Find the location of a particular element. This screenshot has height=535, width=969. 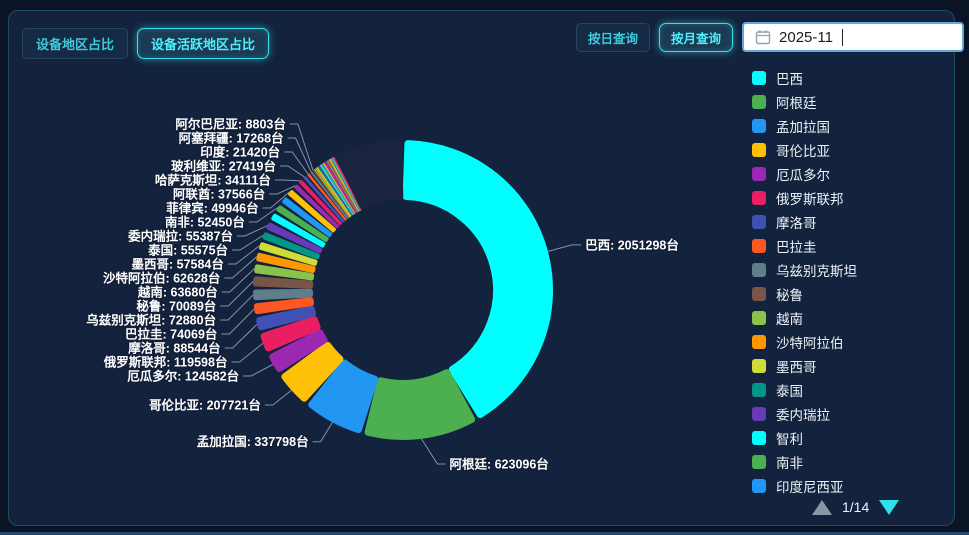

legend-item: 乌兹别克斯坦 is located at coordinates (854, 270).